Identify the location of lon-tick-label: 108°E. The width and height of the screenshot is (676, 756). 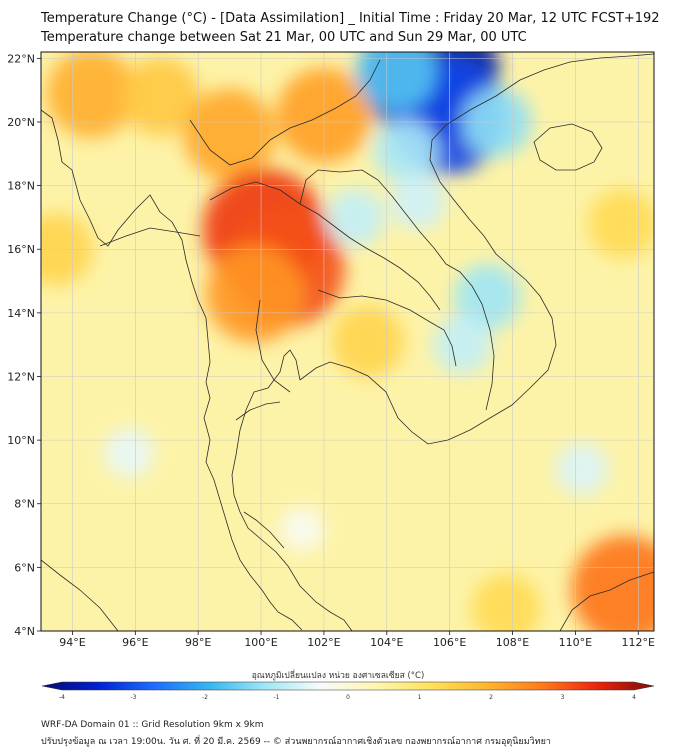
(512, 642).